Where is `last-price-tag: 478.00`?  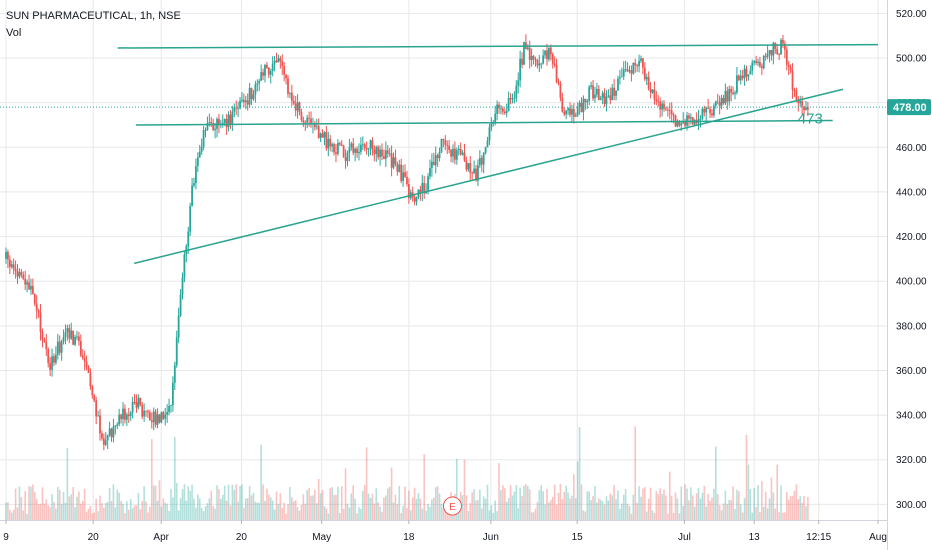
last-price-tag: 478.00 is located at coordinates (909, 107).